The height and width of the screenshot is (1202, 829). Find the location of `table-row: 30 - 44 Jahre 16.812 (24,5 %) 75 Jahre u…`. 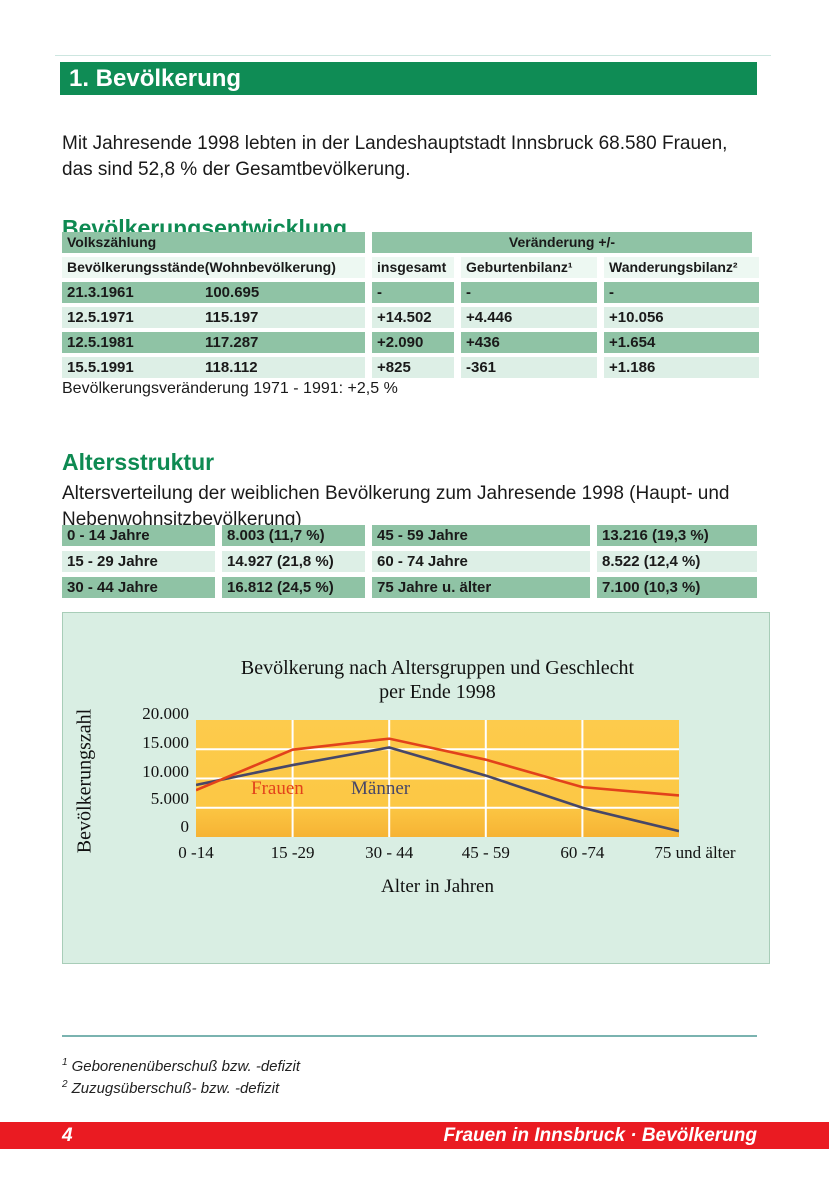

table-row: 30 - 44 Jahre 16.812 (24,5 %) 75 Jahre u… is located at coordinates (409, 587).